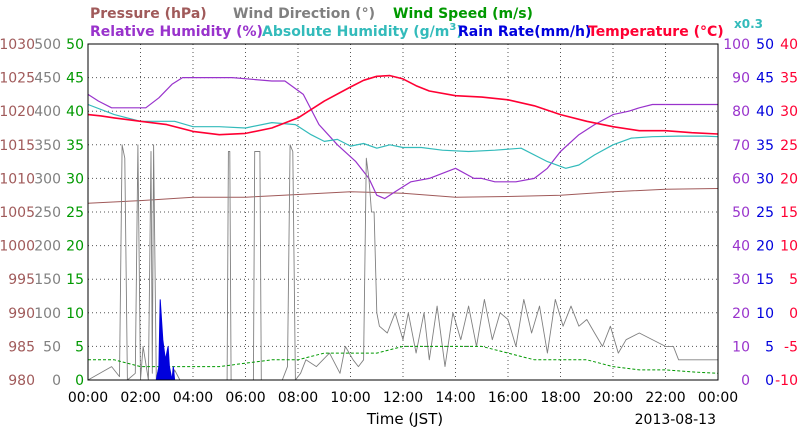 The height and width of the screenshot is (434, 800). Describe the element at coordinates (741, 347) in the screenshot. I see `y-tick-label-relative-humidity: 10` at that location.